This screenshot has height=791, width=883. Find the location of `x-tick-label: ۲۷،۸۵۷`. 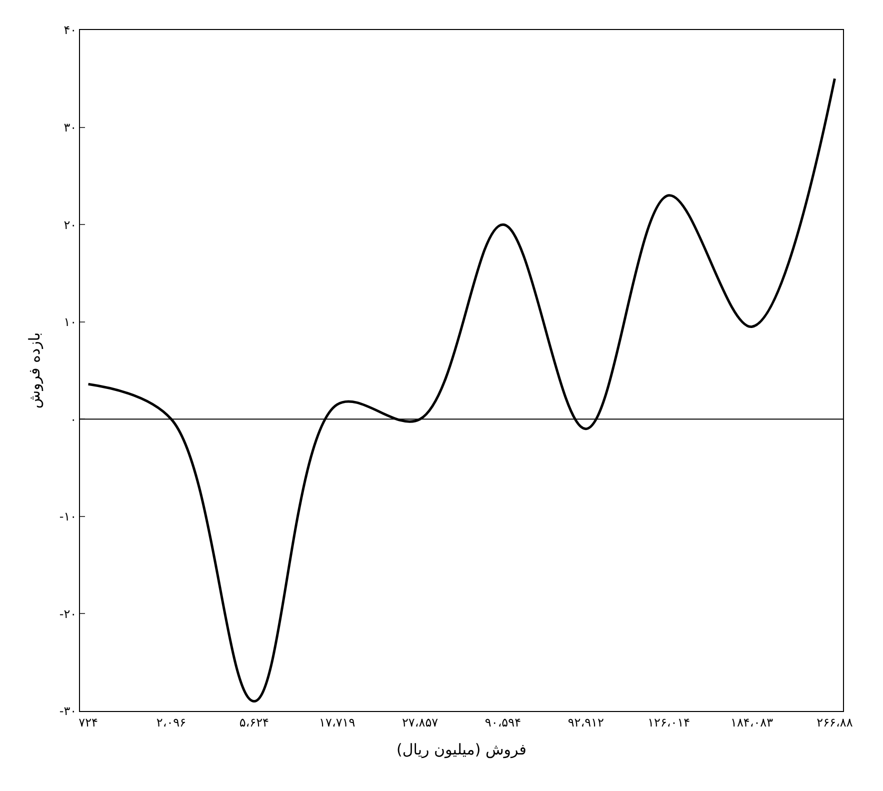

x-tick-label: ۲۷،۸۵۷ is located at coordinates (420, 722).